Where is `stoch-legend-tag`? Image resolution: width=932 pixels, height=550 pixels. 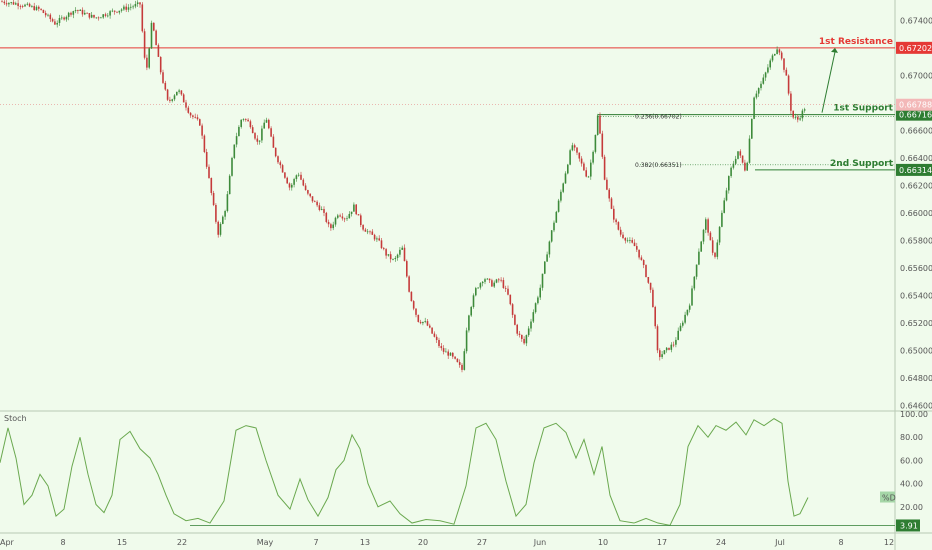 stoch-legend-tag is located at coordinates (887, 497).